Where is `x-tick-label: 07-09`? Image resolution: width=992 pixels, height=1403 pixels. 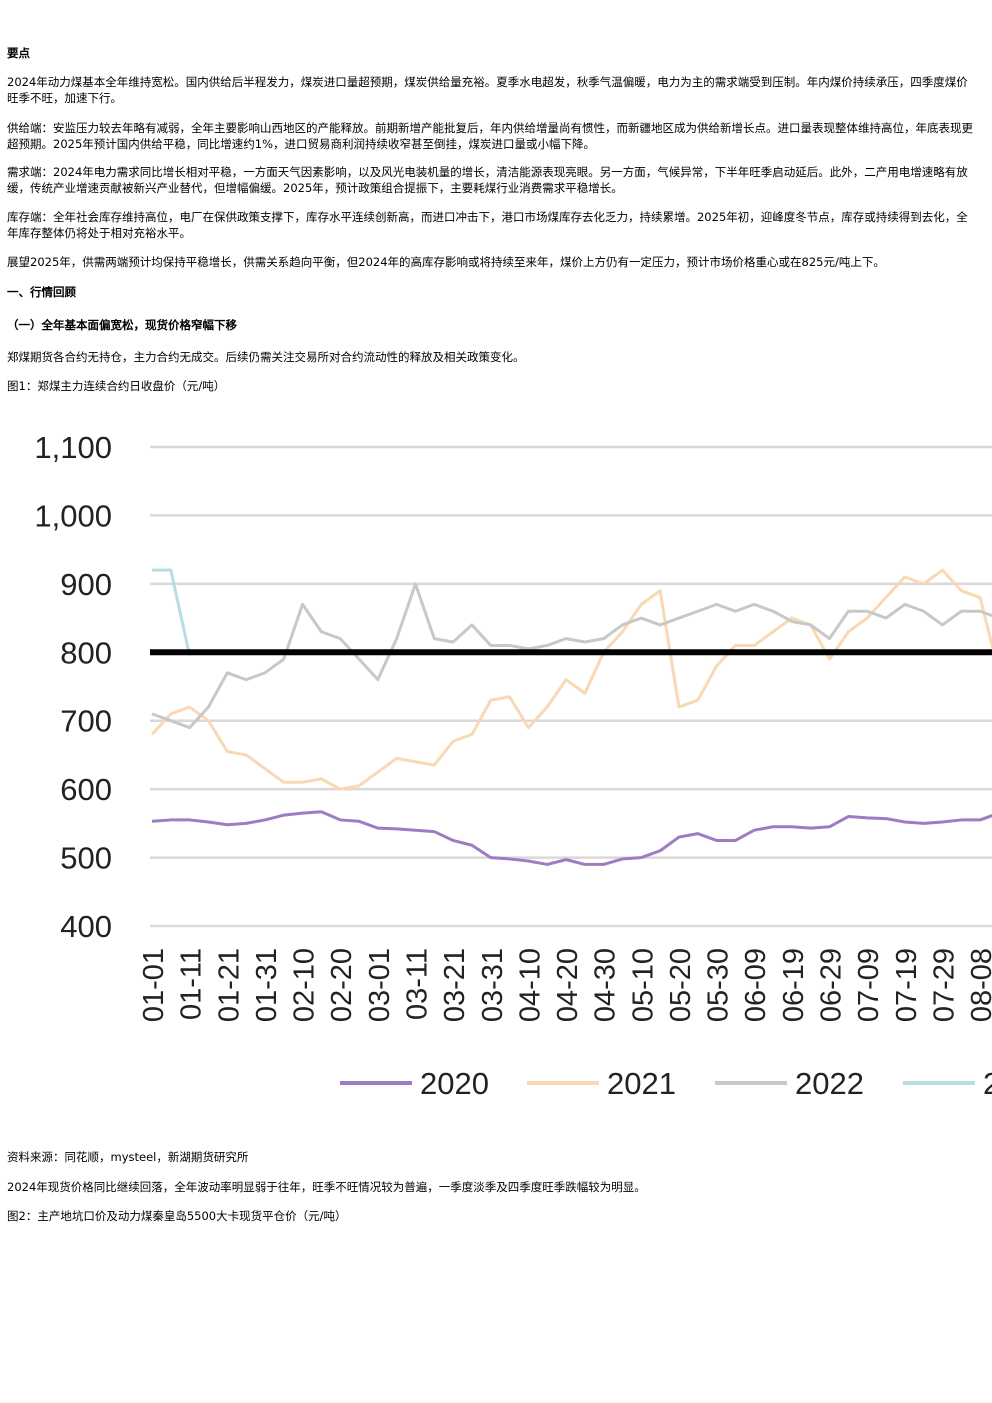
x-tick-label: 07-09 is located at coordinates (869, 985).